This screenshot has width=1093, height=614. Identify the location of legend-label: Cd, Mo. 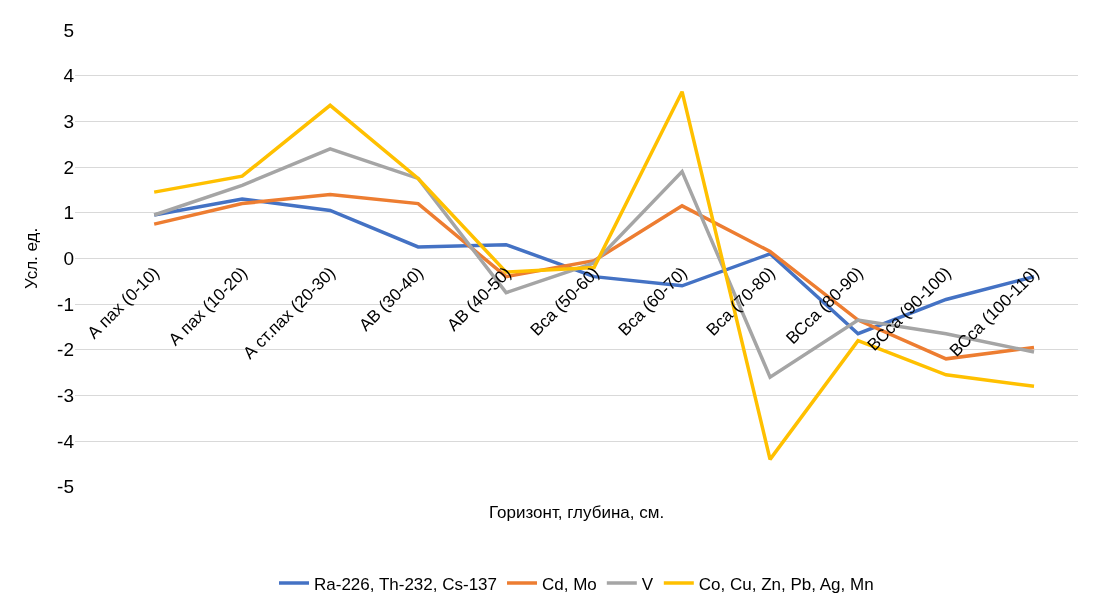
(569, 584).